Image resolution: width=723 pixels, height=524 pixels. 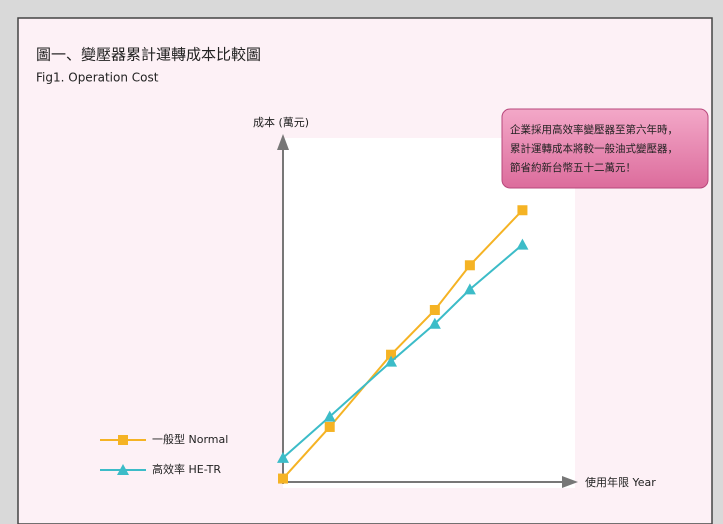 I want to click on annotation-line: 累計運轉成本將較一般油式變壓器，, so click(x=594, y=148).